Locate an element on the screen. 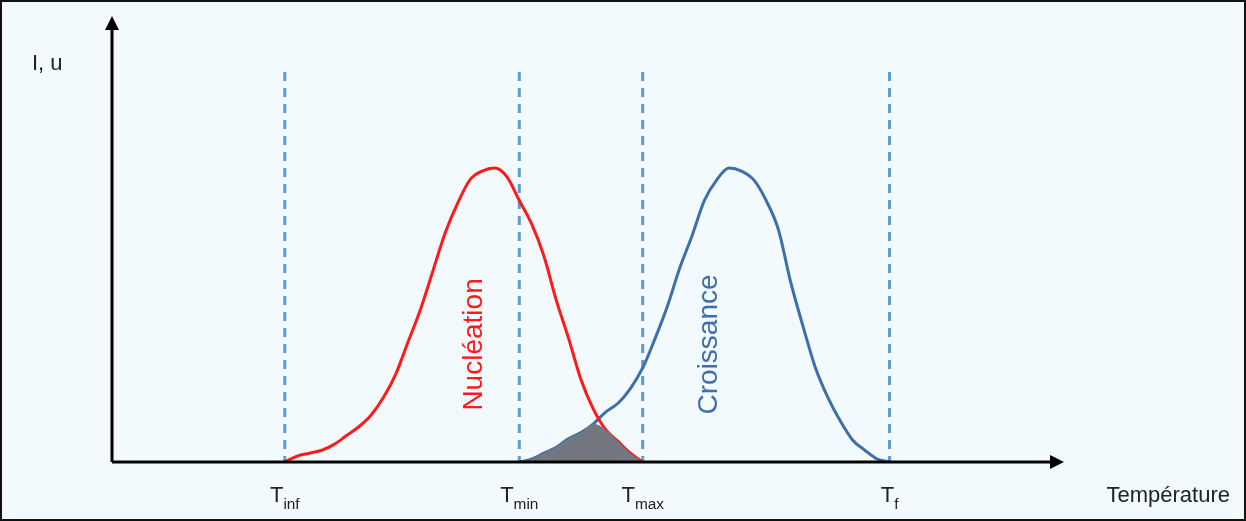  y-axis-title: I, u is located at coordinates (47, 62).